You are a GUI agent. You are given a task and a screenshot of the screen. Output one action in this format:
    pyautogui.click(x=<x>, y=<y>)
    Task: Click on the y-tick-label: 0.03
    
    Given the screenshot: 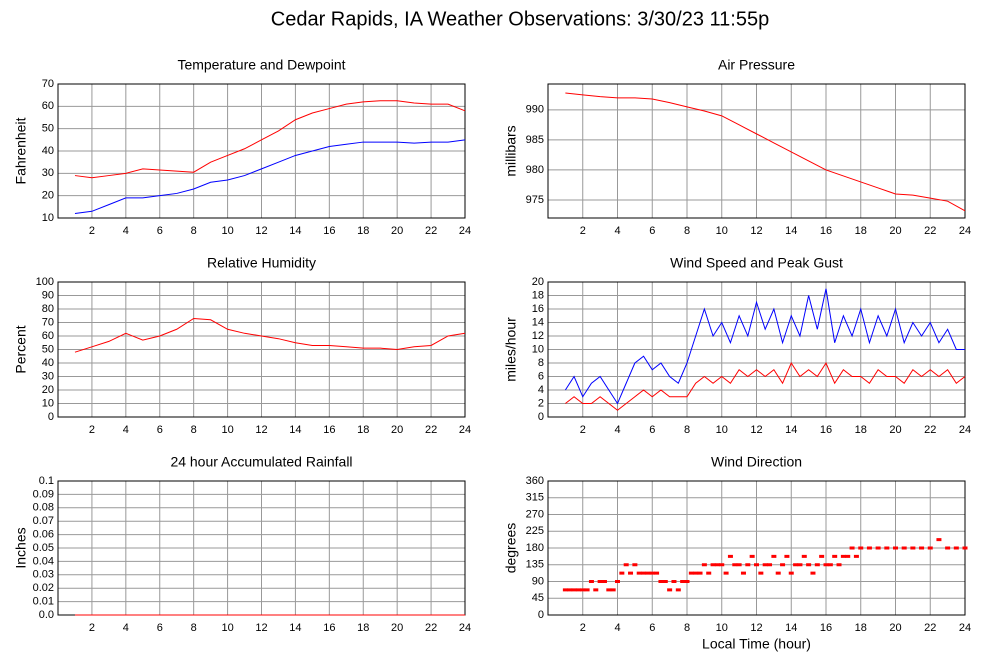 What is the action you would take?
    pyautogui.click(x=43, y=575)
    